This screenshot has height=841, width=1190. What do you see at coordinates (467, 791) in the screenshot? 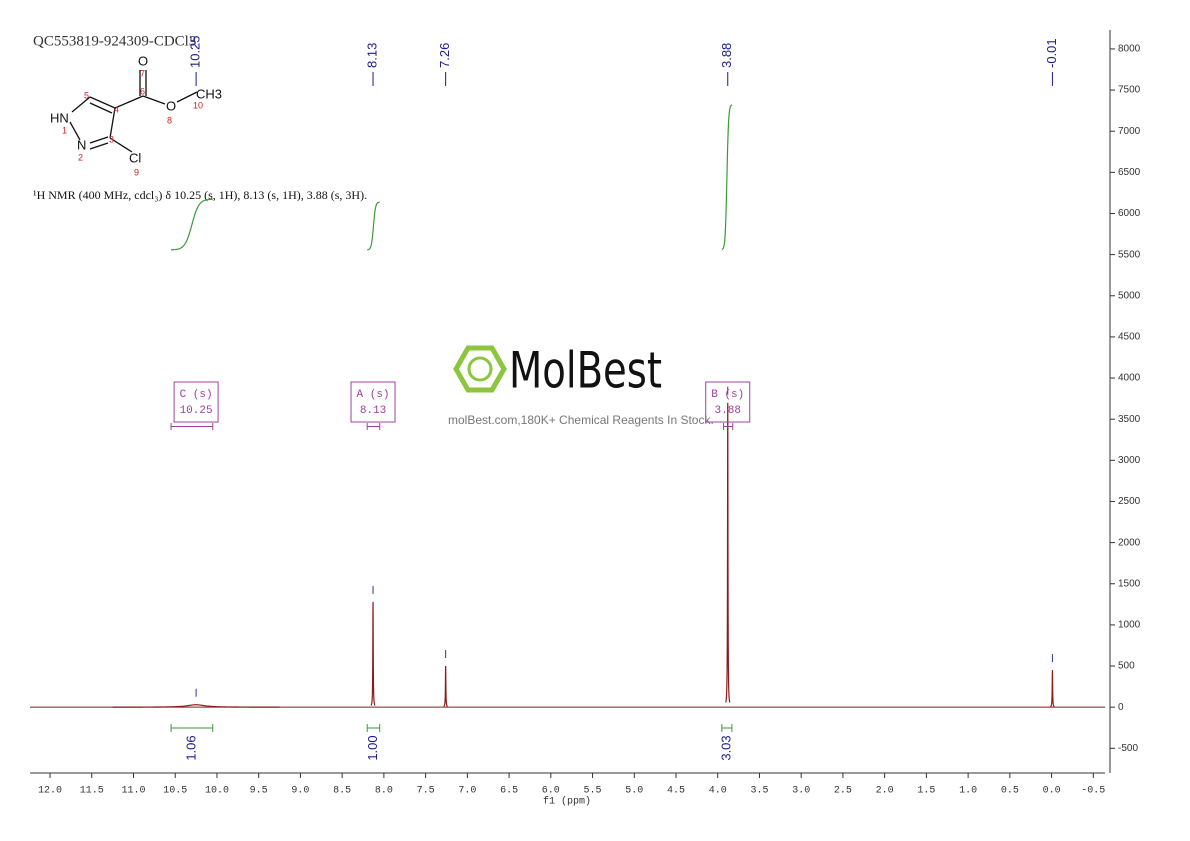
I see `x-tick-label: 7.0` at bounding box center [467, 791].